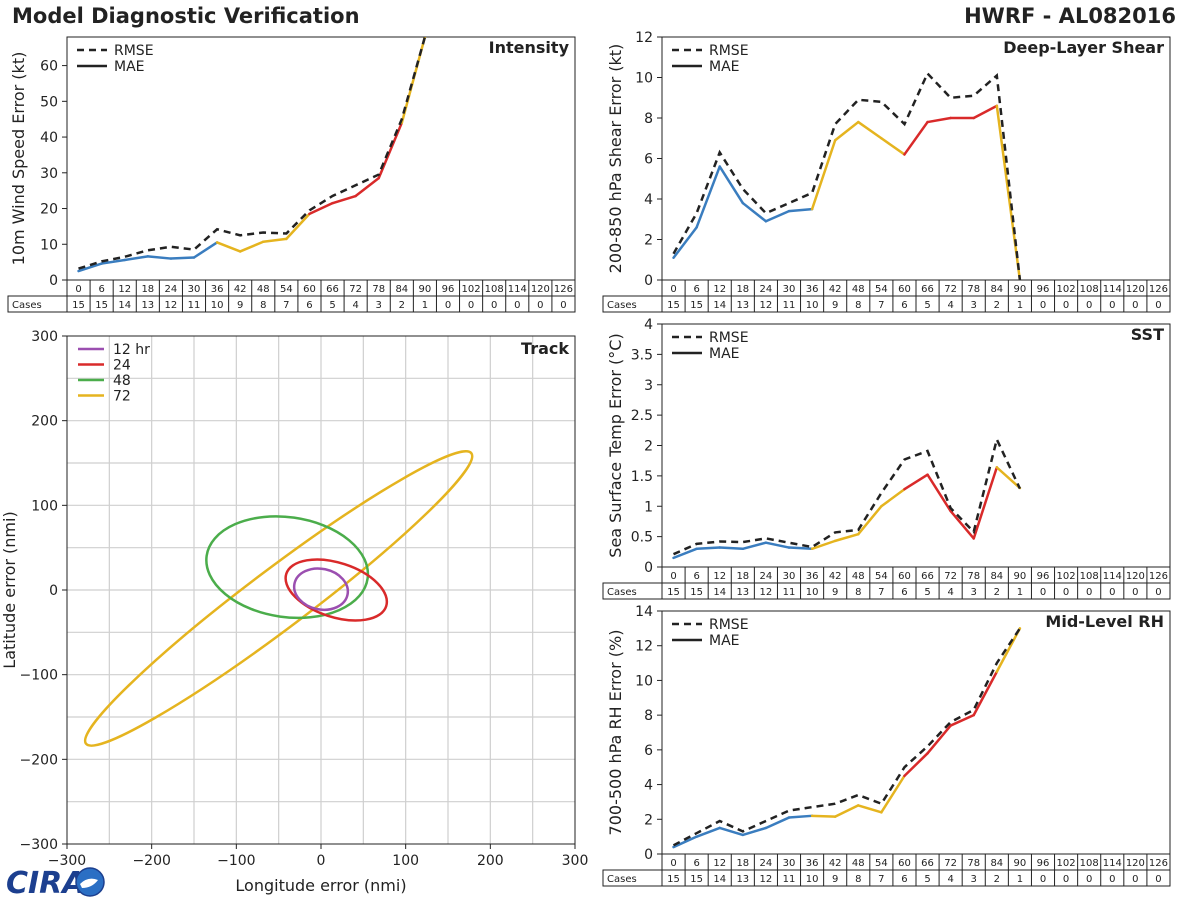 Image resolution: width=1200 pixels, height=900 pixels. What do you see at coordinates (186, 16) in the screenshot?
I see `figure-title: Model Diagnostic Verification` at bounding box center [186, 16].